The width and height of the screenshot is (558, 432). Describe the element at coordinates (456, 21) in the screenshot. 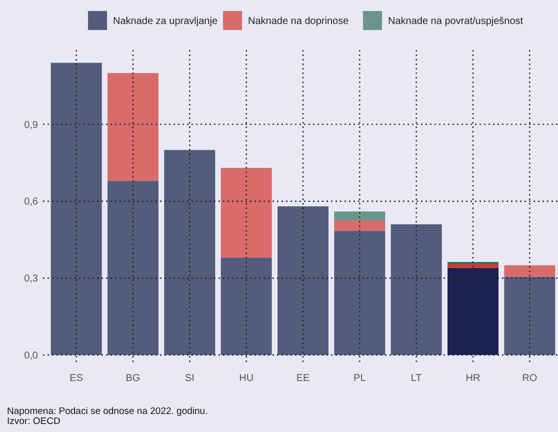

I see `legend-label: Naknade na povrat/uspješnost` at that location.